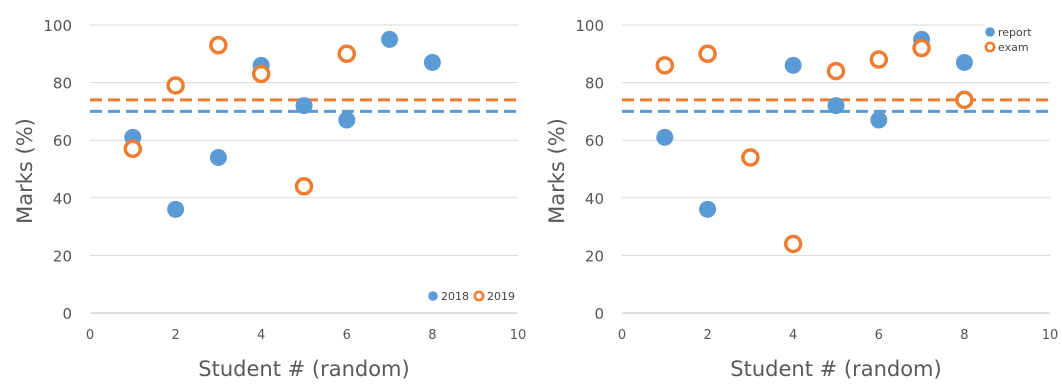 This screenshot has width=1062, height=386. Describe the element at coordinates (433, 296) in the screenshot. I see `legend-marker-2018` at that location.